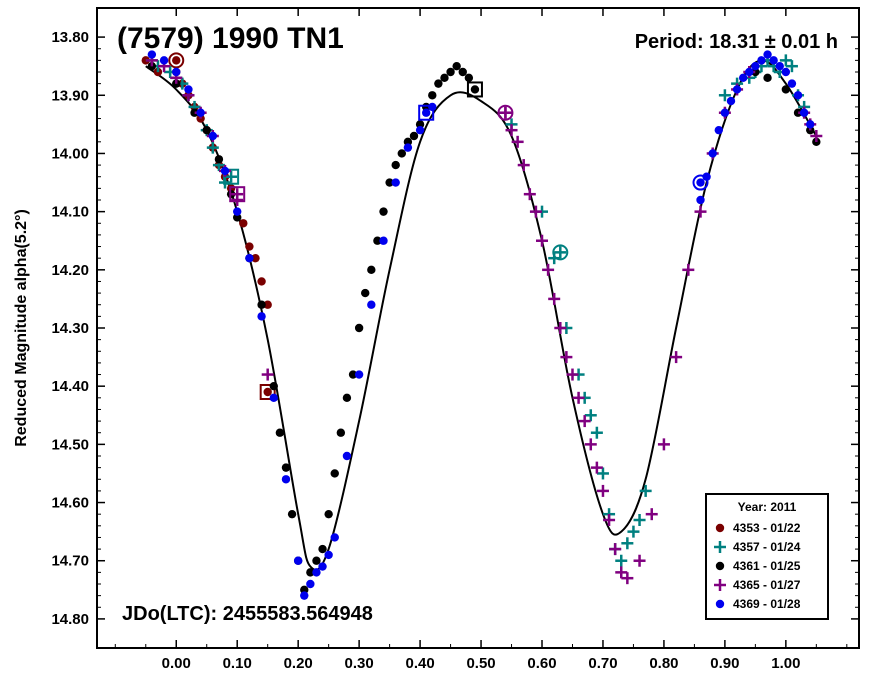  Describe the element at coordinates (736, 42) in the screenshot. I see `period-label: Period: 18.31 ± 0.01 h` at that location.